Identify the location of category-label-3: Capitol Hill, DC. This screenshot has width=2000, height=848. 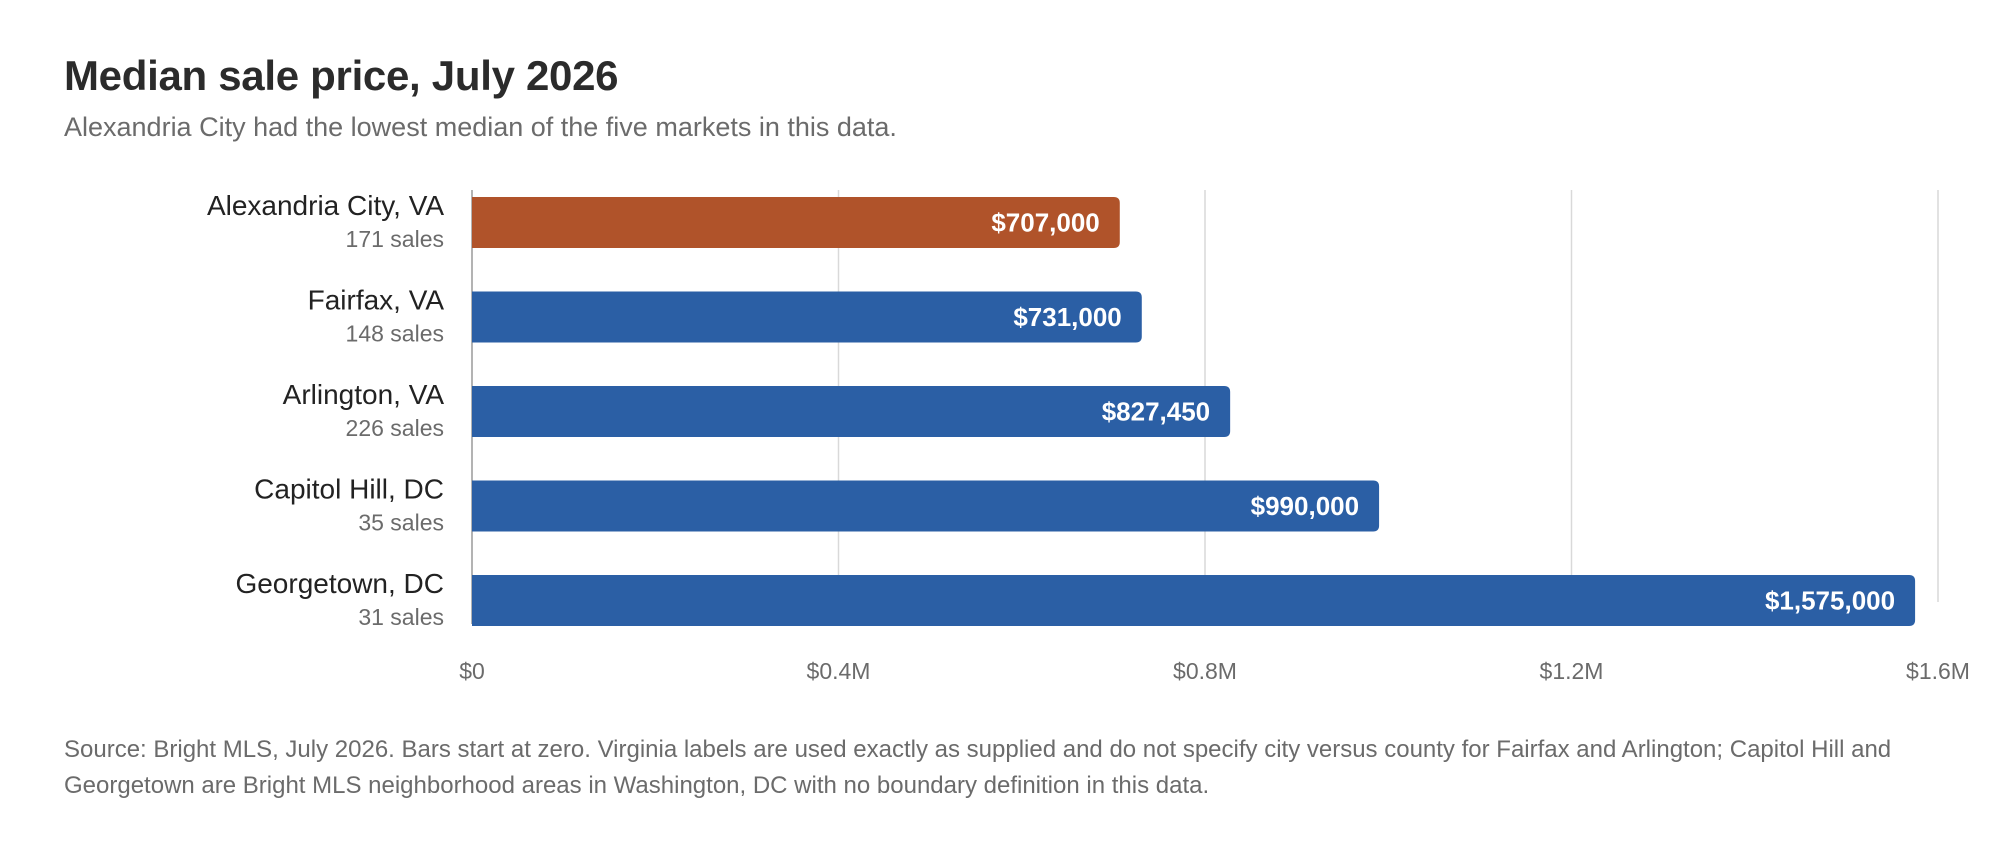
(349, 489).